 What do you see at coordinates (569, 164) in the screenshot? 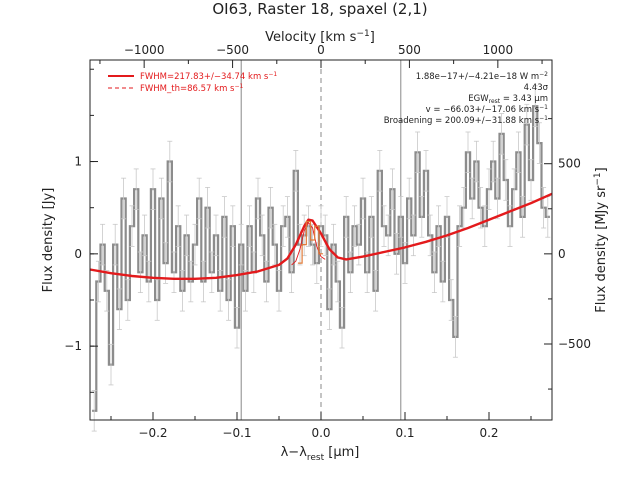
I see `right-tick-label: 500` at bounding box center [569, 164].